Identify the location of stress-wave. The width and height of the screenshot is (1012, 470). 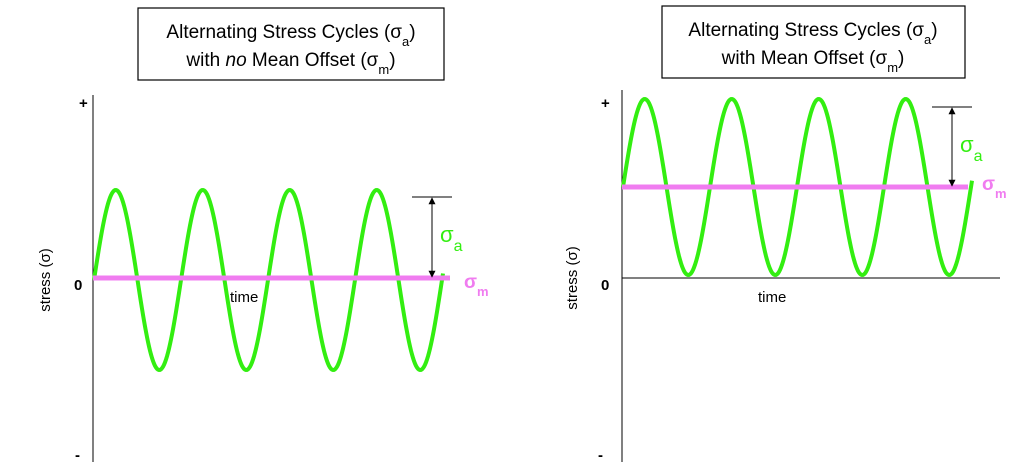
(797, 187).